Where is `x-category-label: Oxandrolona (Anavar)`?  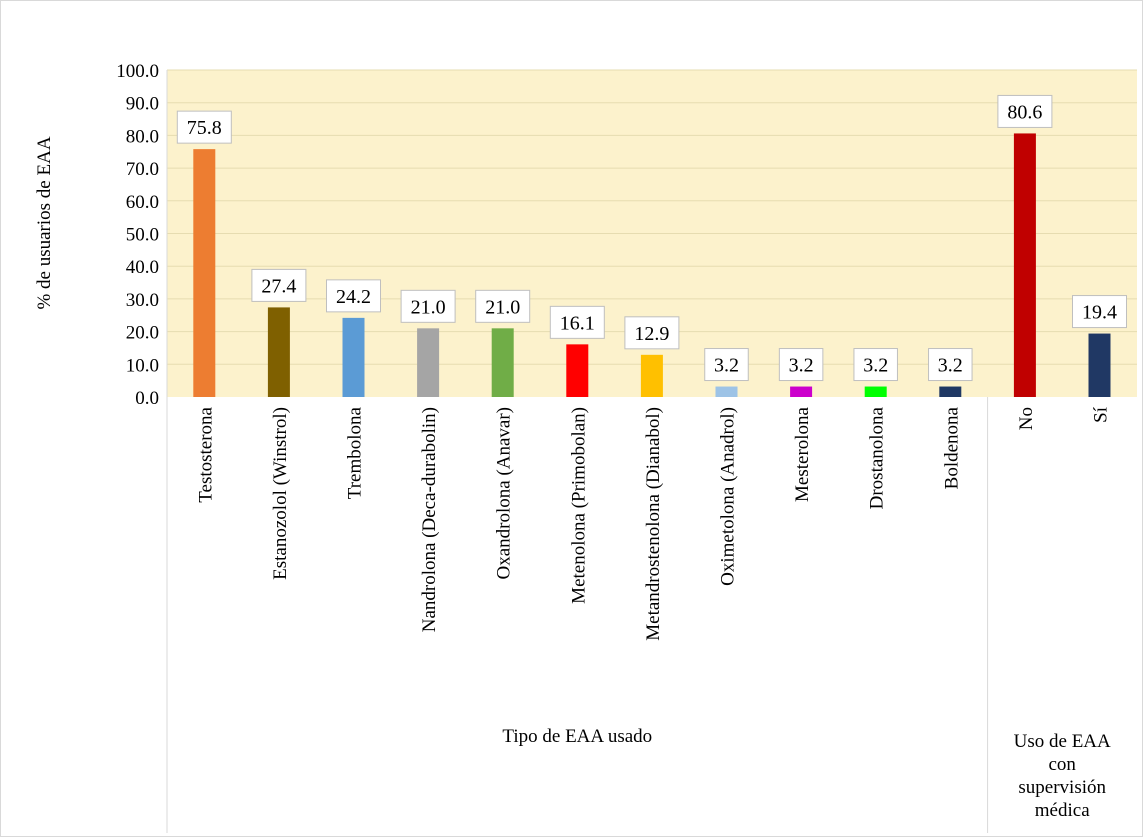
x-category-label: Oxandrolona (Anavar) is located at coordinates (504, 493).